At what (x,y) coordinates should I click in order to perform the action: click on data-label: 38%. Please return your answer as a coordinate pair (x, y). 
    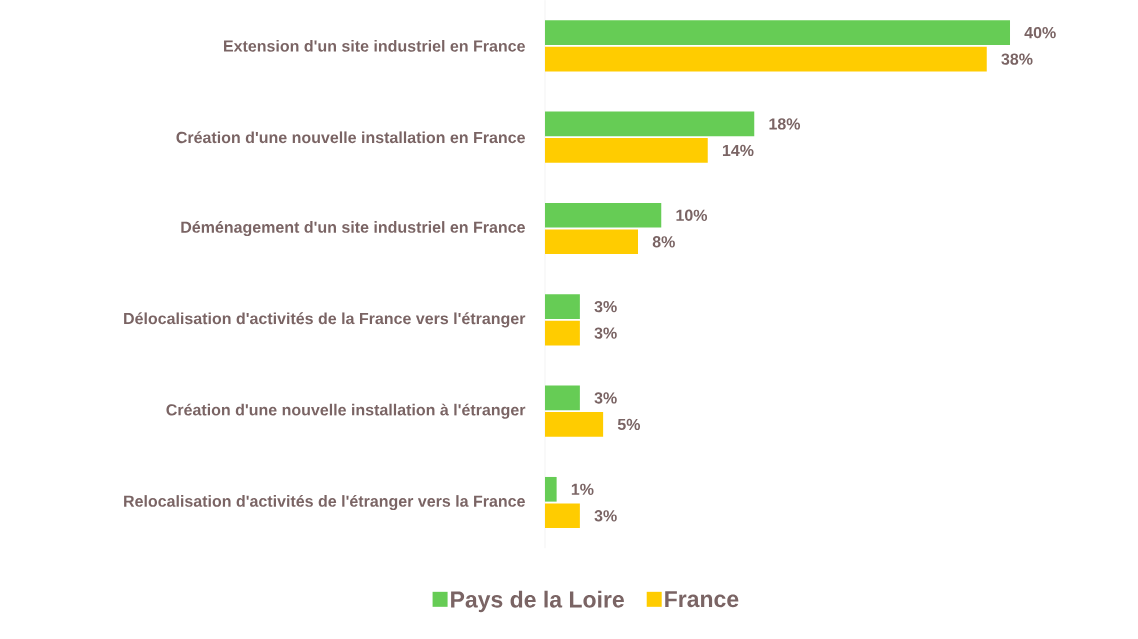
    Looking at the image, I should click on (1017, 59).